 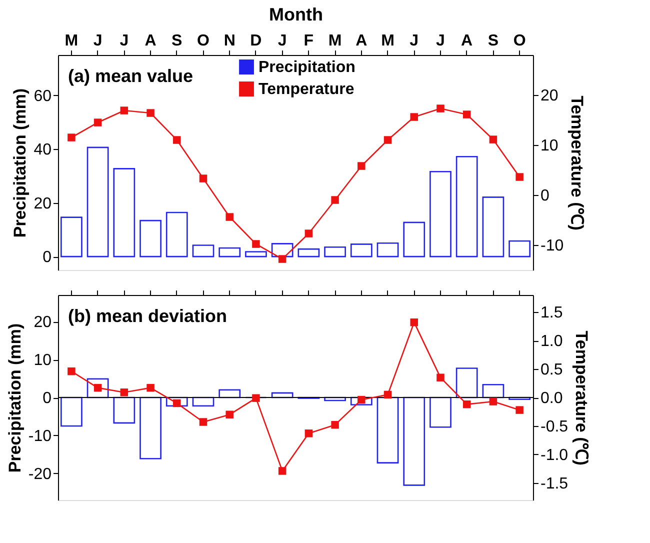 I want to click on legend-label: Precipitation, so click(x=307, y=67).